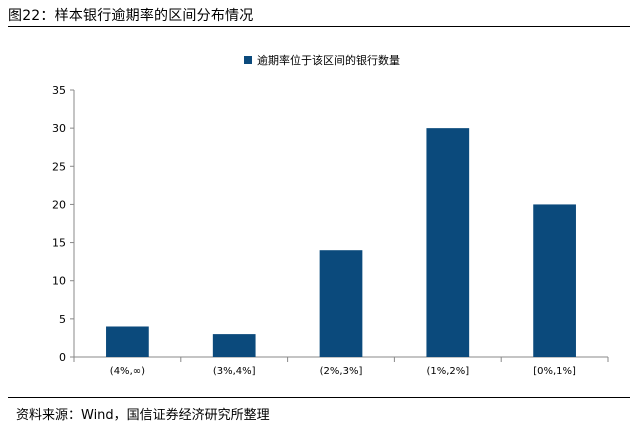 The height and width of the screenshot is (427, 638). Describe the element at coordinates (319, 26) in the screenshot. I see `top-rule` at that location.